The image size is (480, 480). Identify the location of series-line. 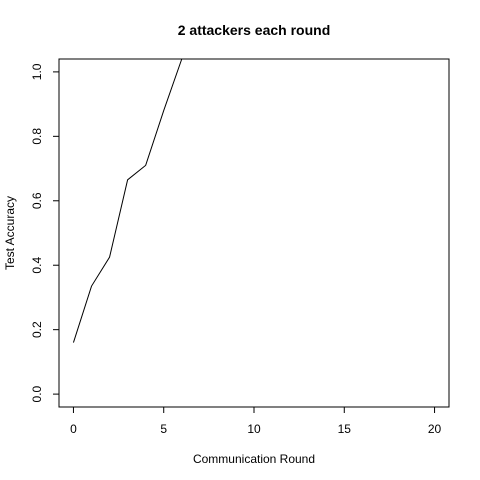
(127, 201).